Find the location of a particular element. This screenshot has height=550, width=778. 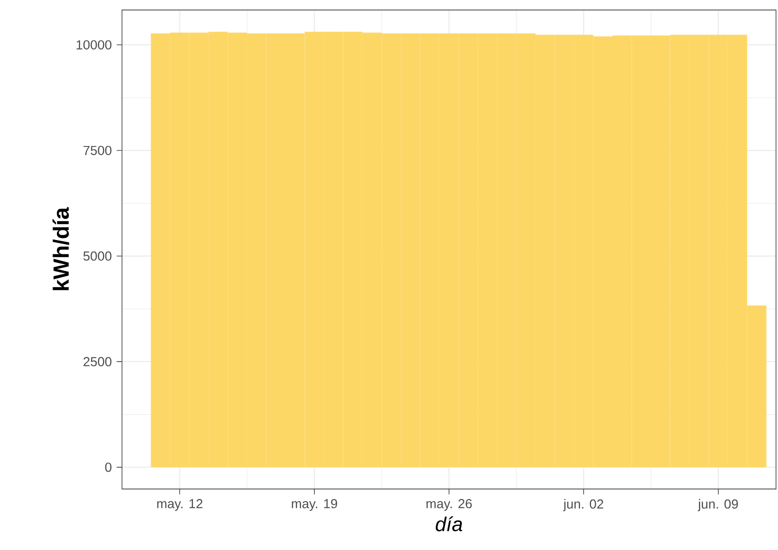

x-tick-label: may. 12 is located at coordinates (179, 505).